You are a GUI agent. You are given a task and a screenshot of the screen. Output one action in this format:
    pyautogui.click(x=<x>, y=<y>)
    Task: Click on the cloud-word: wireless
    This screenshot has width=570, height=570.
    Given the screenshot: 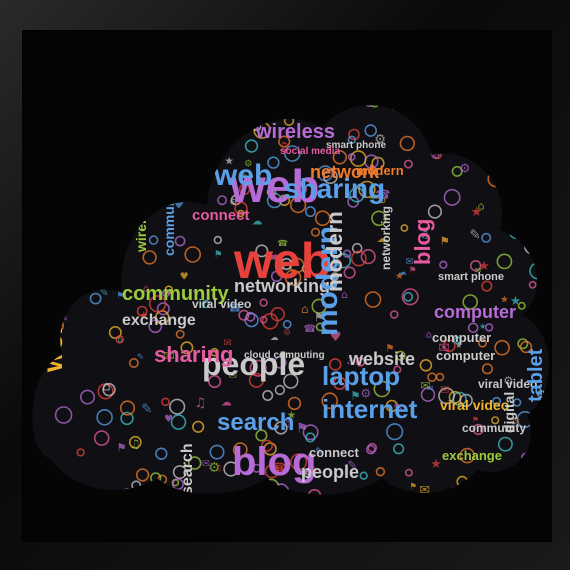 What is the action you would take?
    pyautogui.click(x=295, y=132)
    